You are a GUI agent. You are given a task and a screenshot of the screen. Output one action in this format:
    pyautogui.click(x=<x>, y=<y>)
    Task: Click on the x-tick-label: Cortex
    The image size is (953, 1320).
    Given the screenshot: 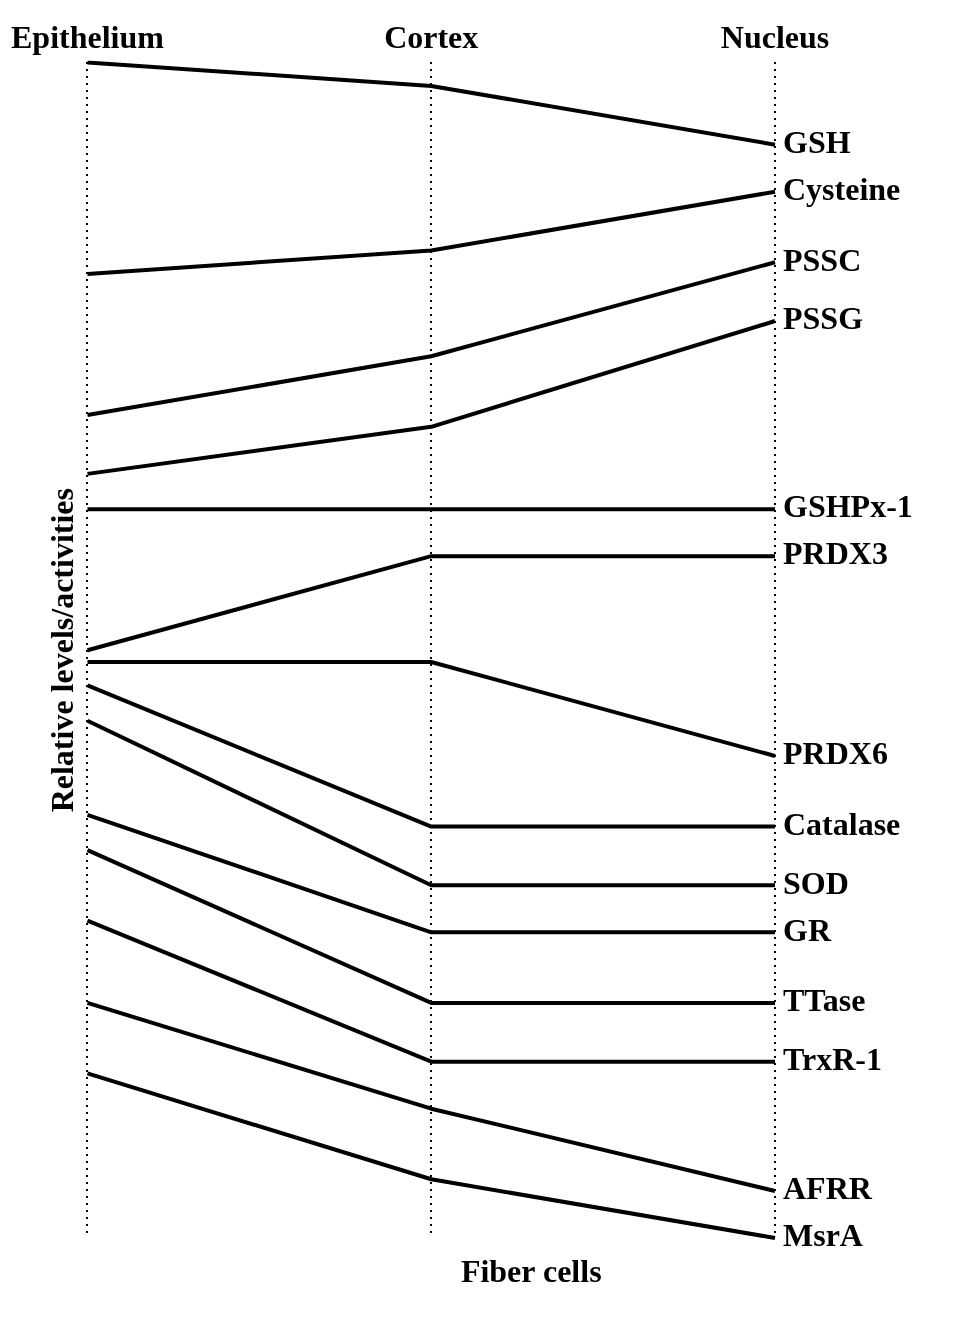 What is the action you would take?
    pyautogui.click(x=431, y=37)
    